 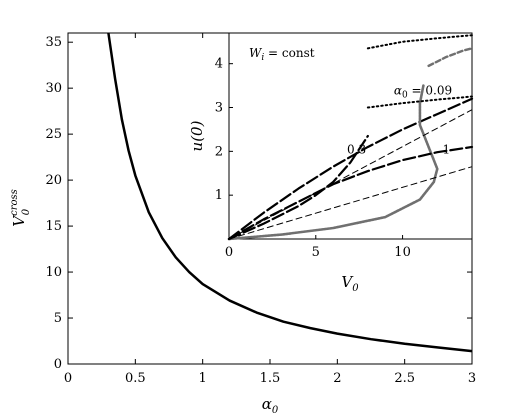 I want to click on main-y-tick-label: 15, so click(x=53, y=226).